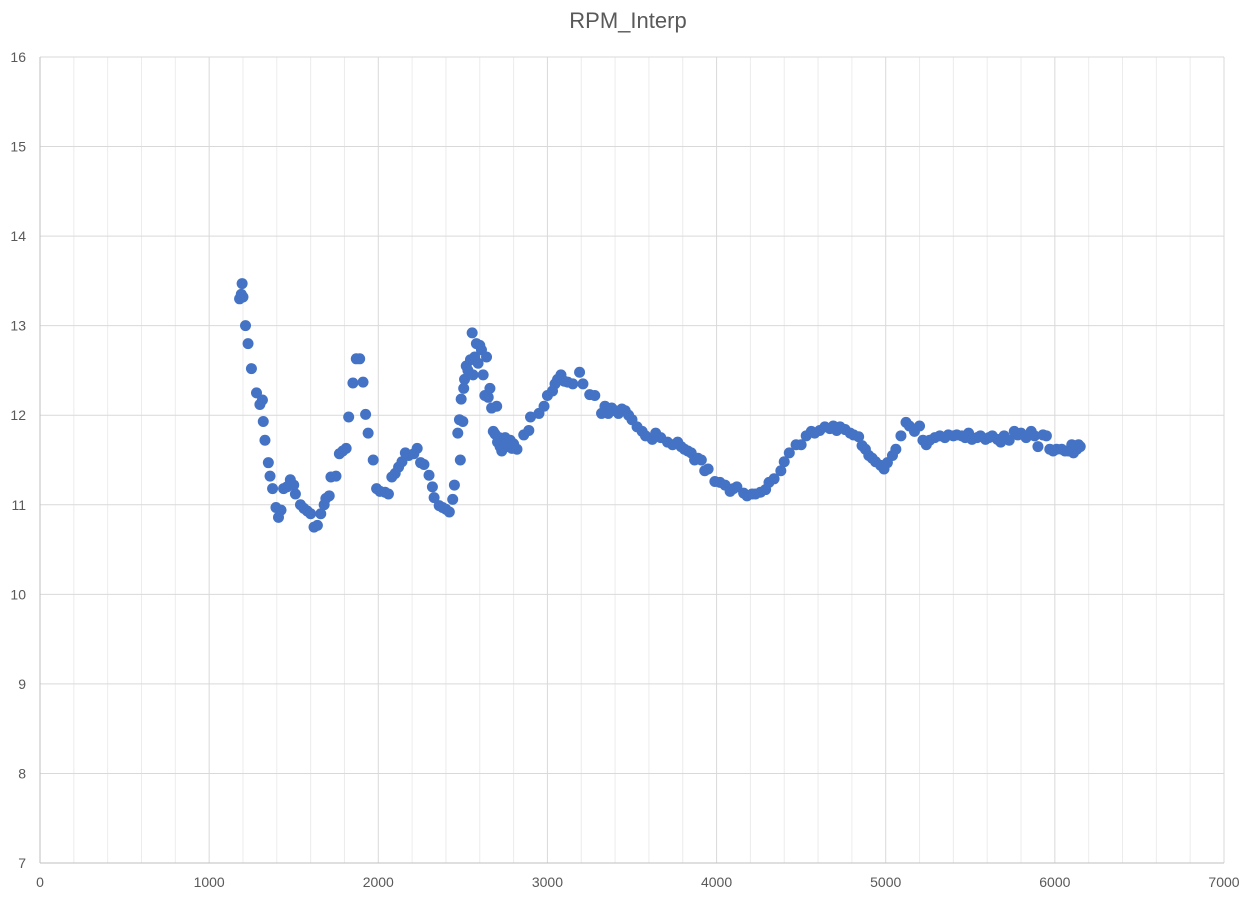 This screenshot has height=900, width=1257. Describe the element at coordinates (18, 505) in the screenshot. I see `y-tick-label: 11` at that location.